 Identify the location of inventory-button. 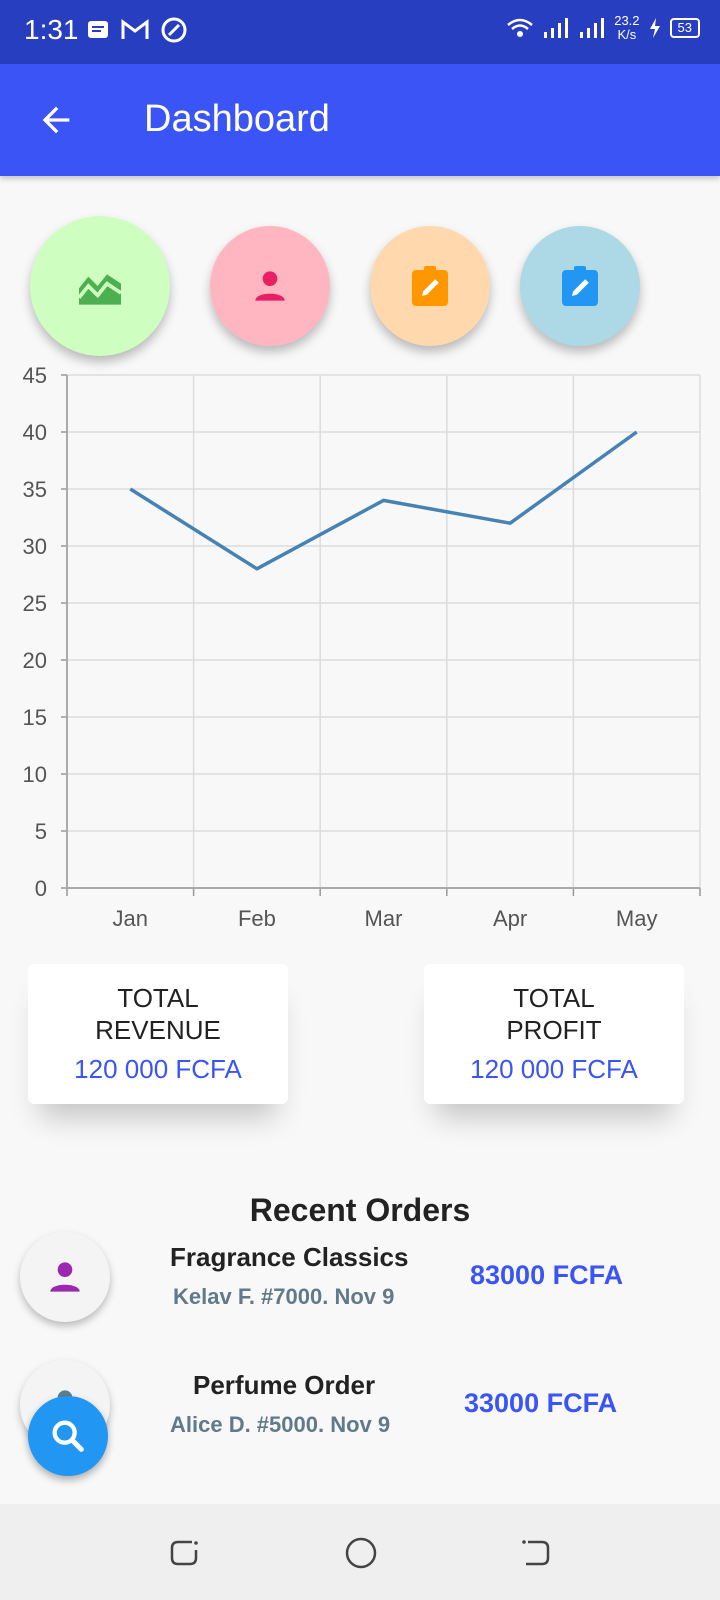
(580, 286).